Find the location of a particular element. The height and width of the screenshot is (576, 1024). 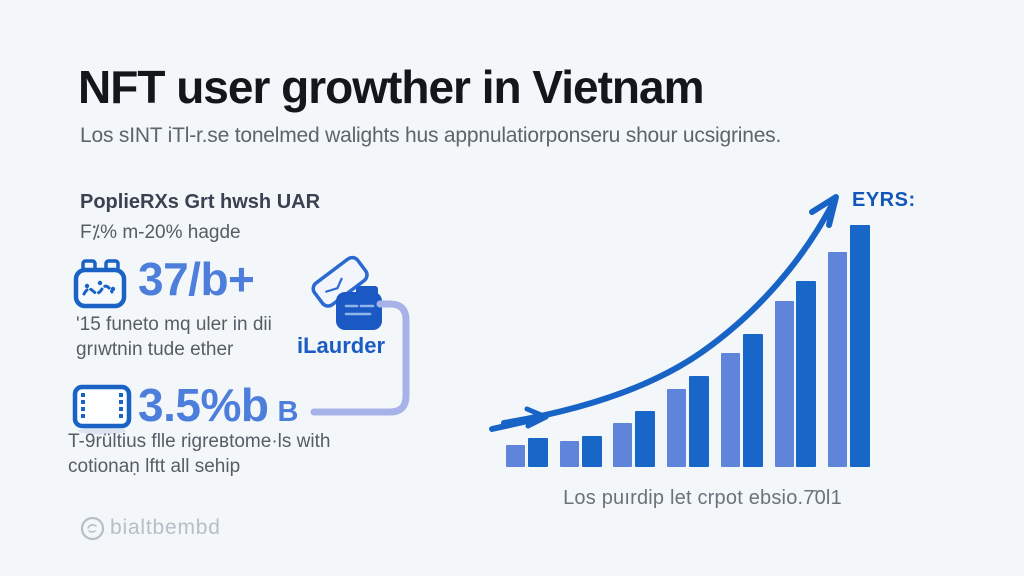

bar-pair2-dark is located at coordinates (591, 451).